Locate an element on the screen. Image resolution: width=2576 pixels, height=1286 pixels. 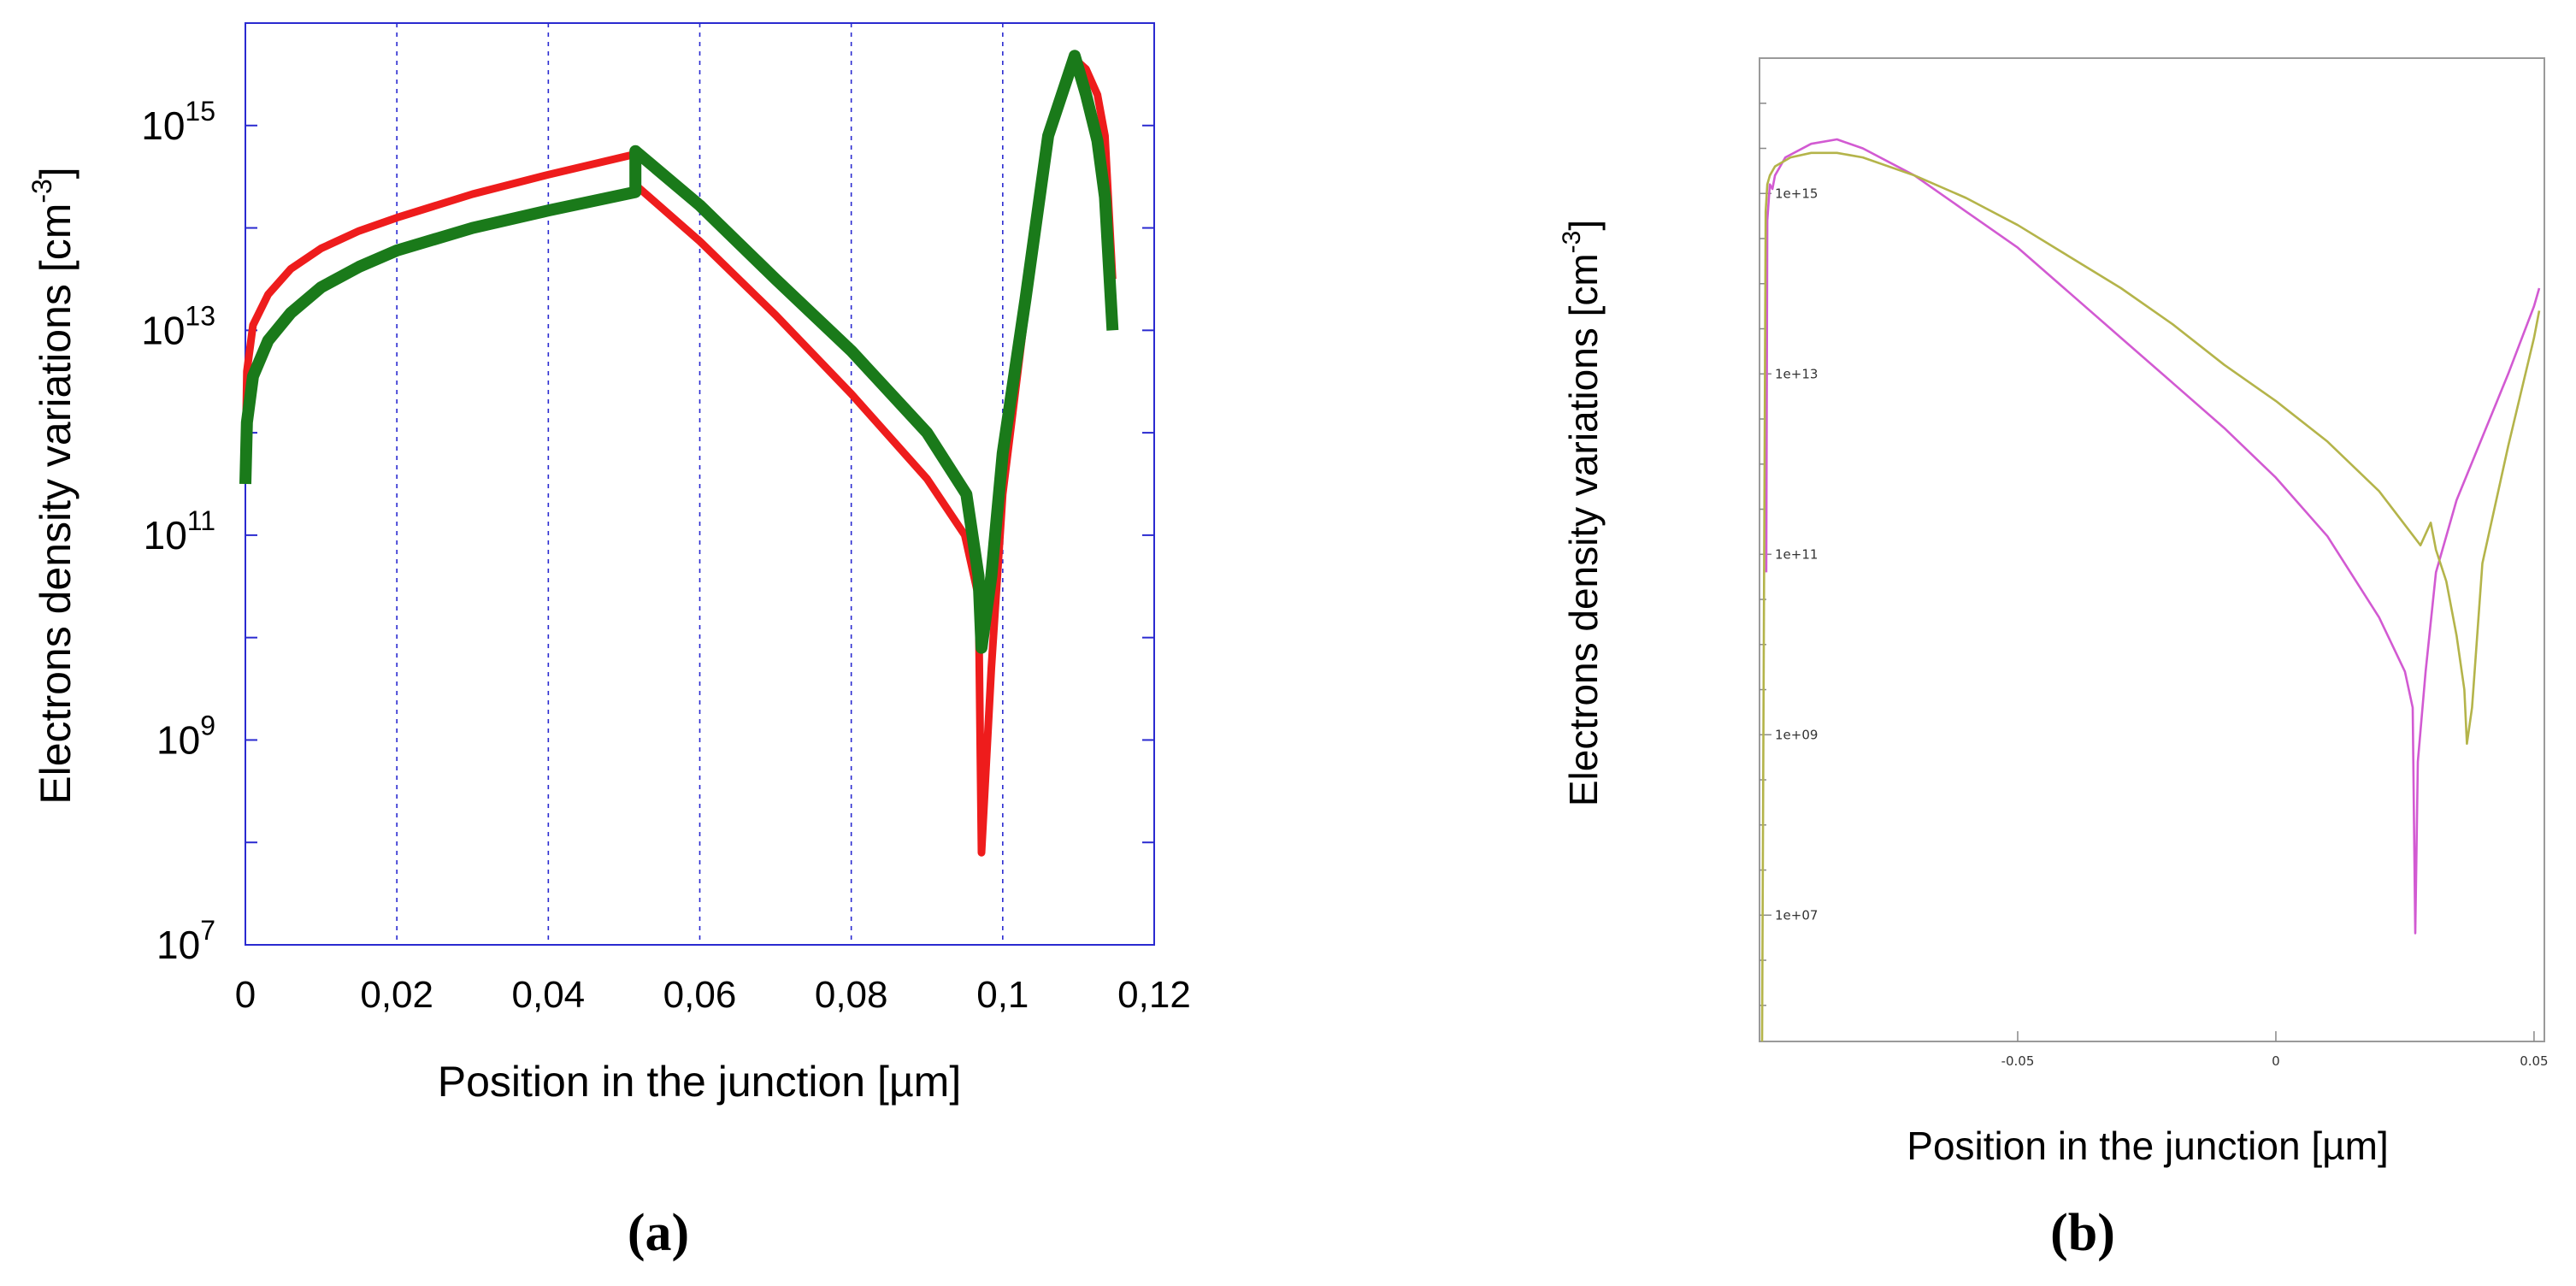
panel-b-x-tick-labels: -0.05 0 0.05 is located at coordinates (2275, 1061).